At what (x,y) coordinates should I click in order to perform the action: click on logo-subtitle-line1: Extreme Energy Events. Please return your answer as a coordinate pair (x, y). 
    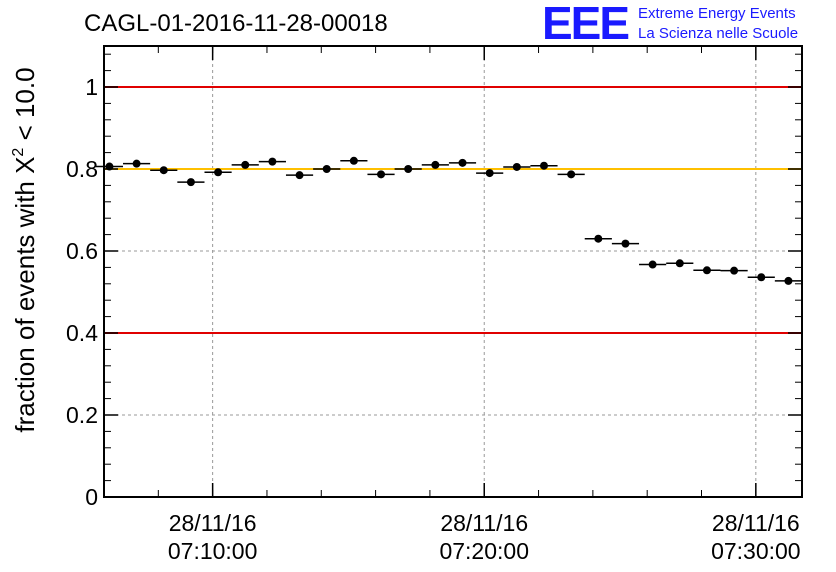
    Looking at the image, I should click on (717, 13).